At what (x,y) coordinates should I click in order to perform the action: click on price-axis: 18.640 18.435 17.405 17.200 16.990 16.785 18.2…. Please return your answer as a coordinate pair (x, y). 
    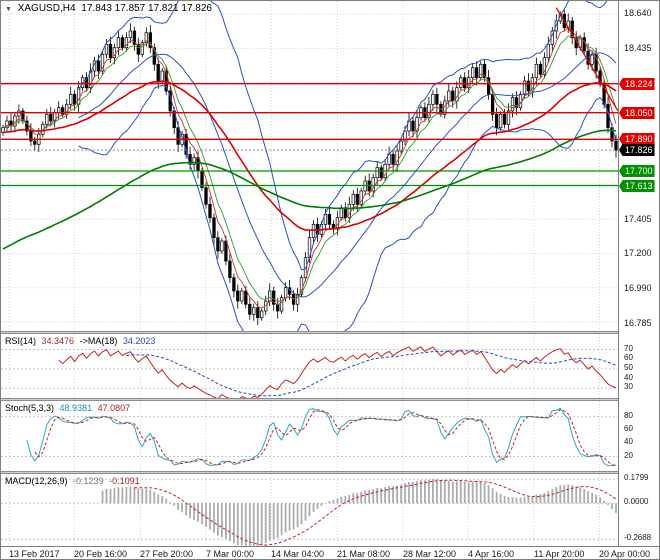
    Looking at the image, I should click on (638, 273).